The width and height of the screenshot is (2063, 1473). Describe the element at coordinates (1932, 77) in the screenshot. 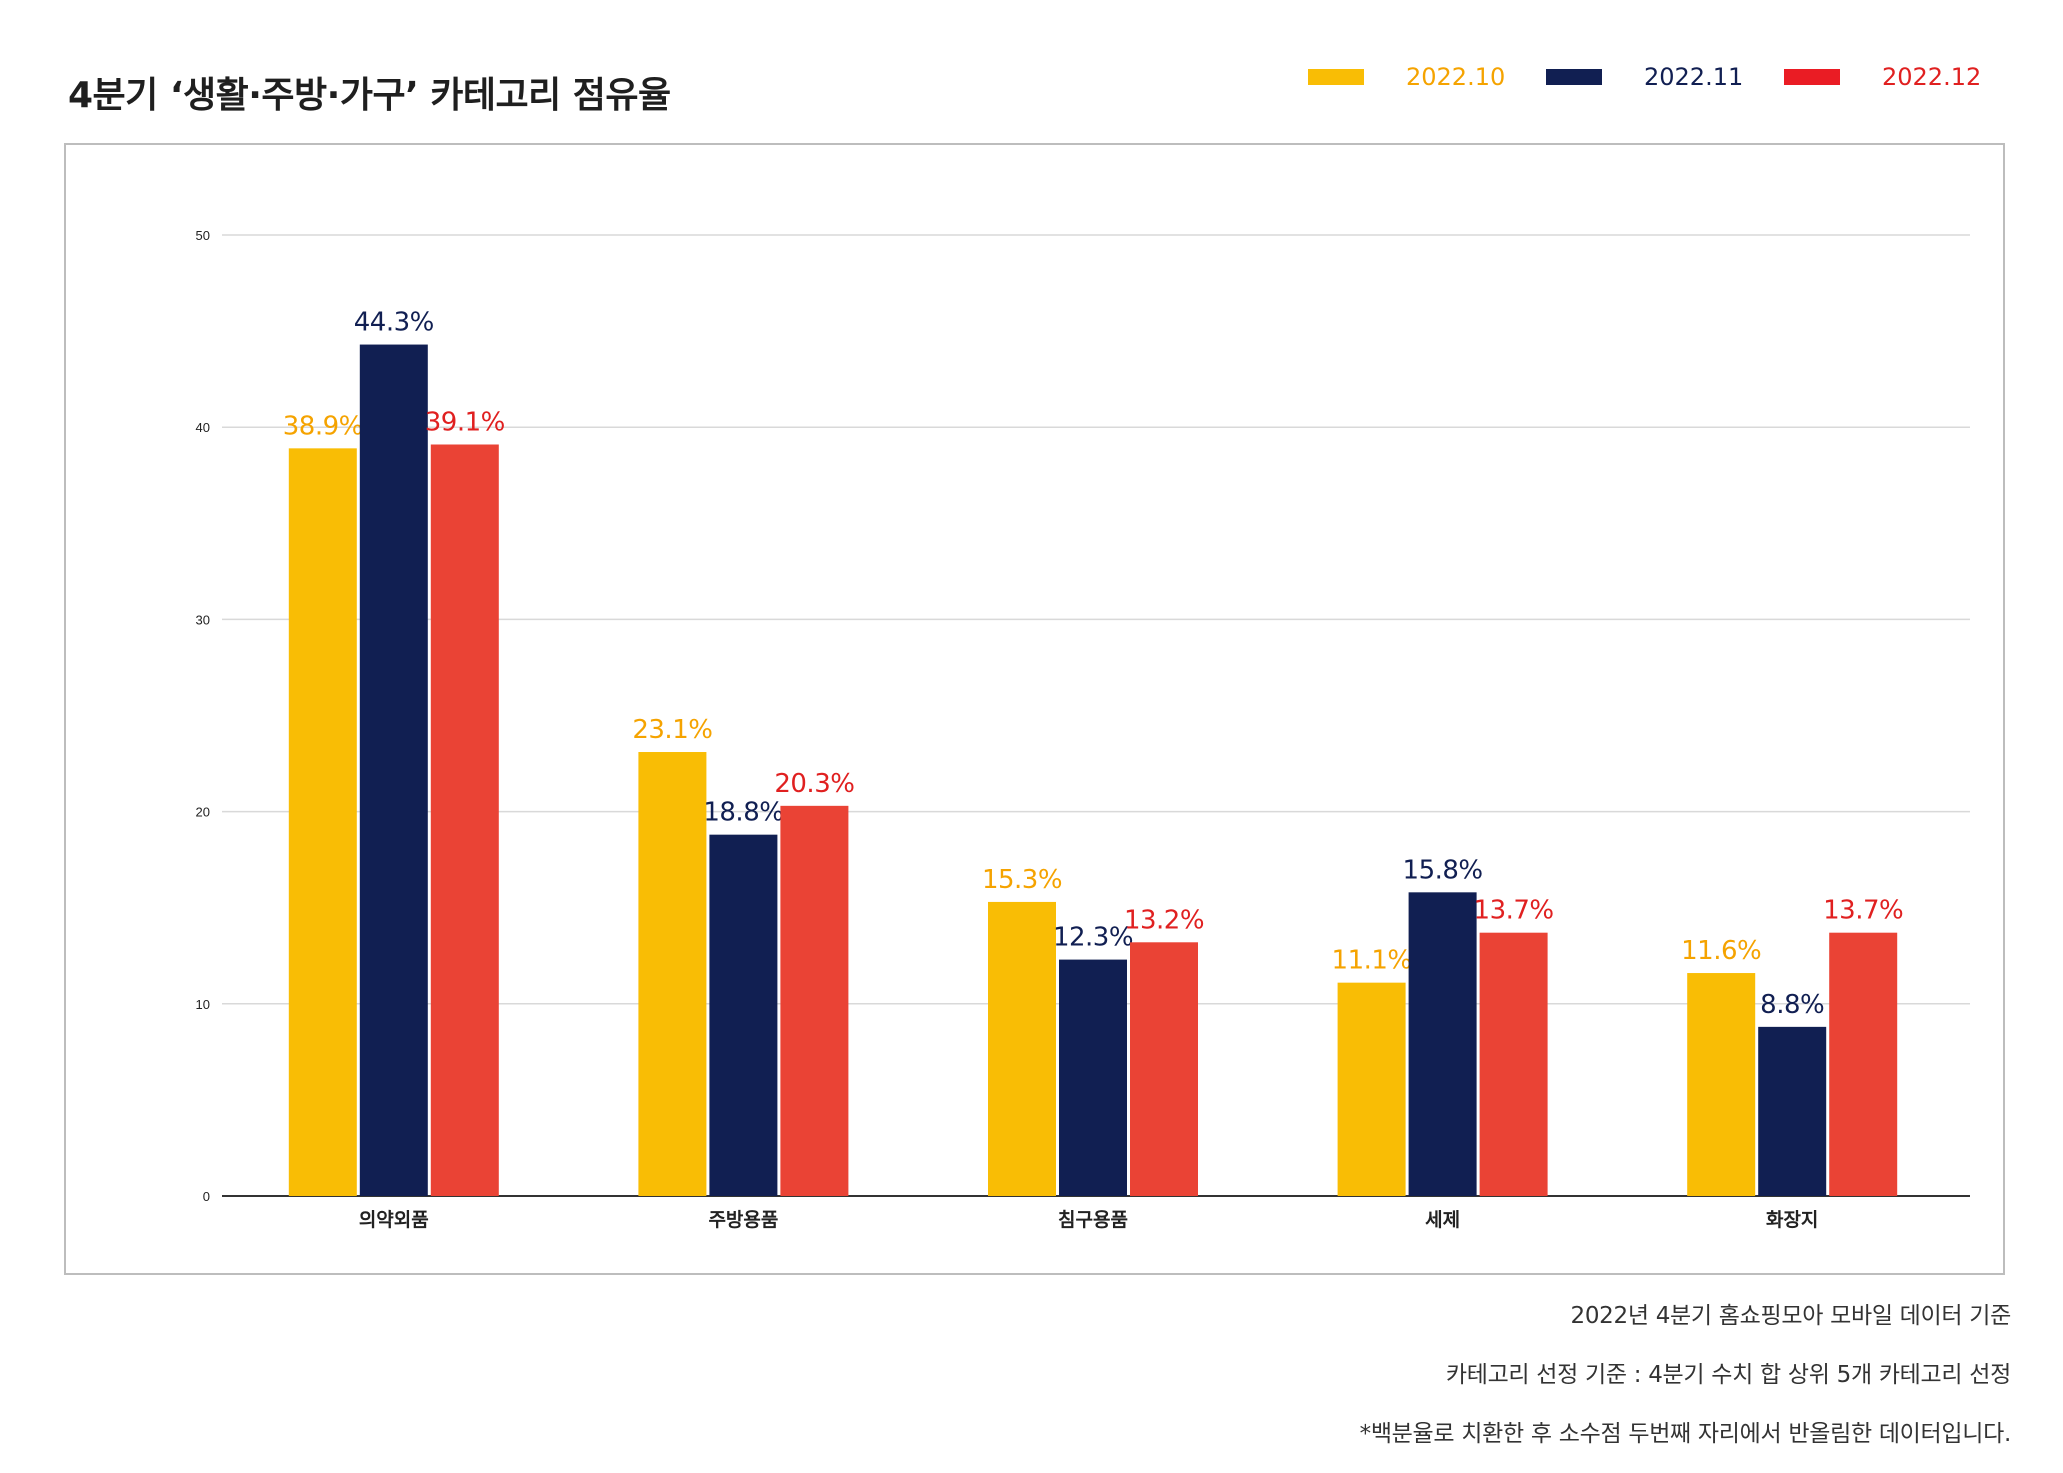

I see `legend-label: 2022.12` at that location.